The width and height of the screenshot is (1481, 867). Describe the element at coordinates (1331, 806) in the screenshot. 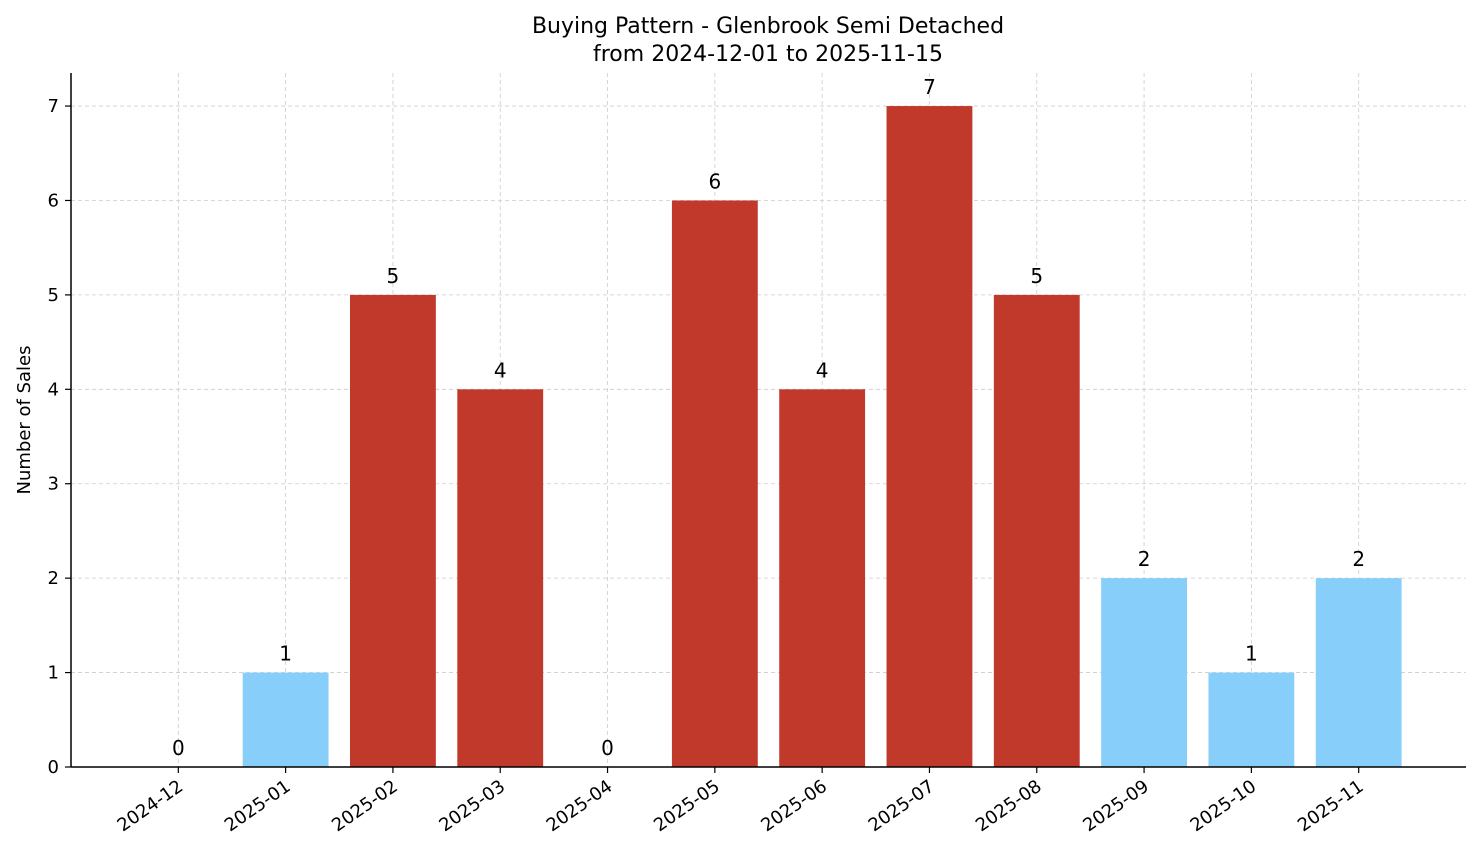

I see `x-tick-label: 2025-11` at that location.